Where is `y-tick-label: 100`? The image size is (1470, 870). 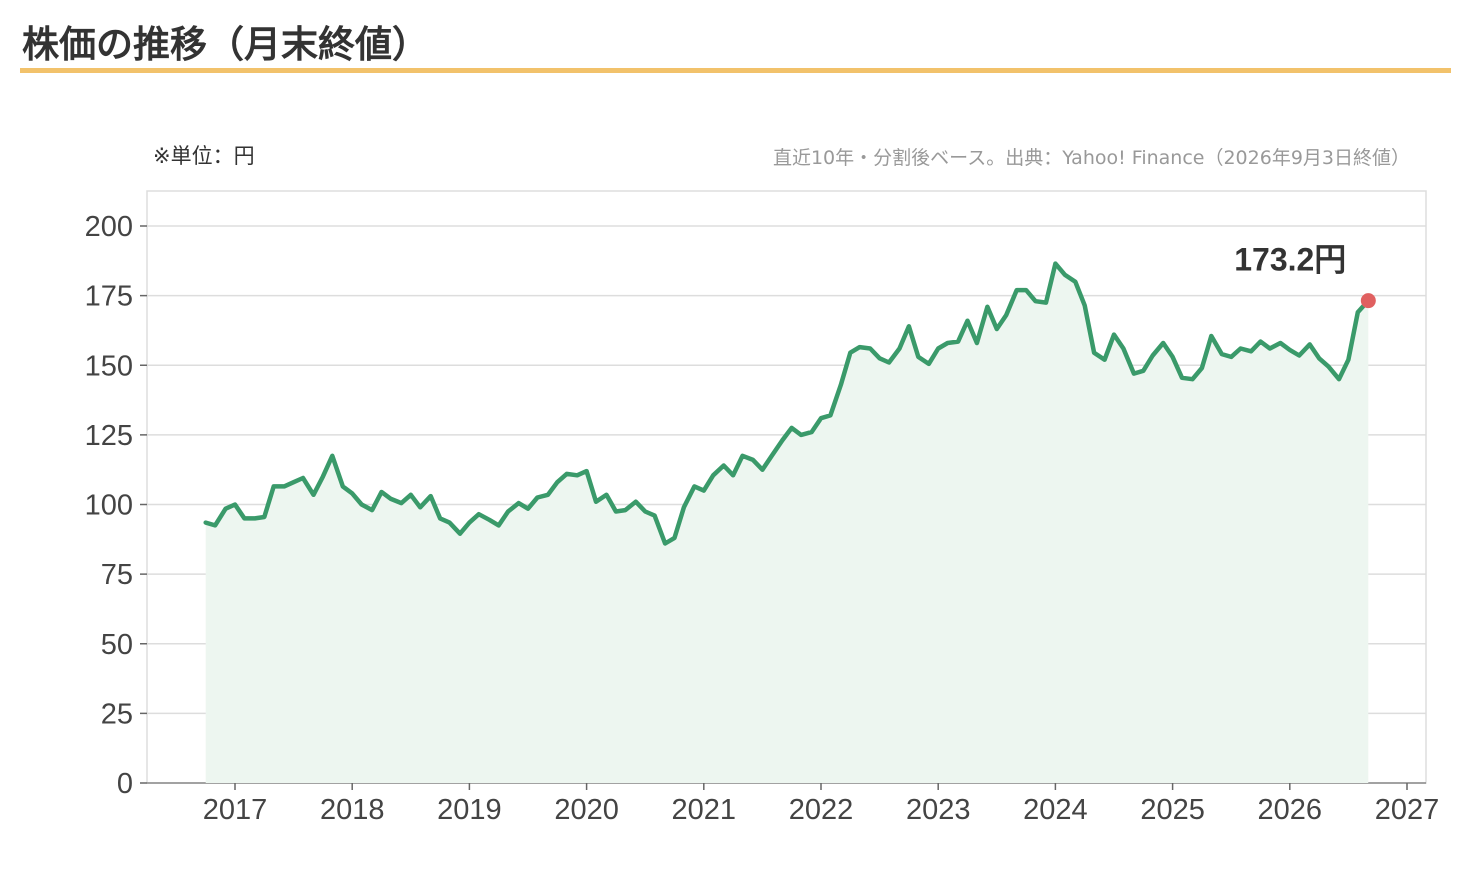
y-tick-label: 100 is located at coordinates (109, 506).